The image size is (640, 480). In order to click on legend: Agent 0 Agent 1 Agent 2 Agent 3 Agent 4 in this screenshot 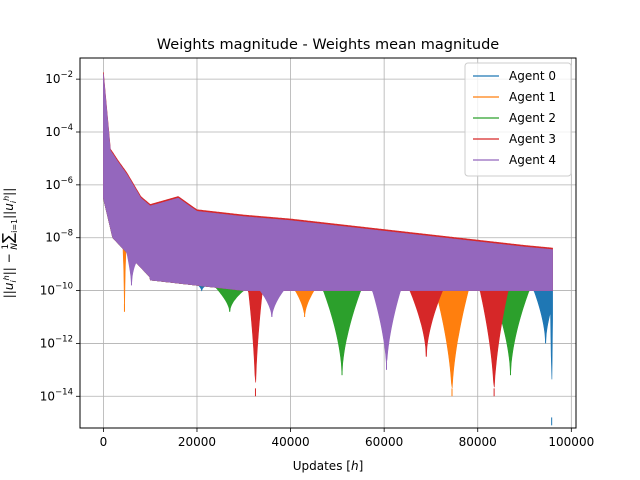, I will do `click(518, 119)`.